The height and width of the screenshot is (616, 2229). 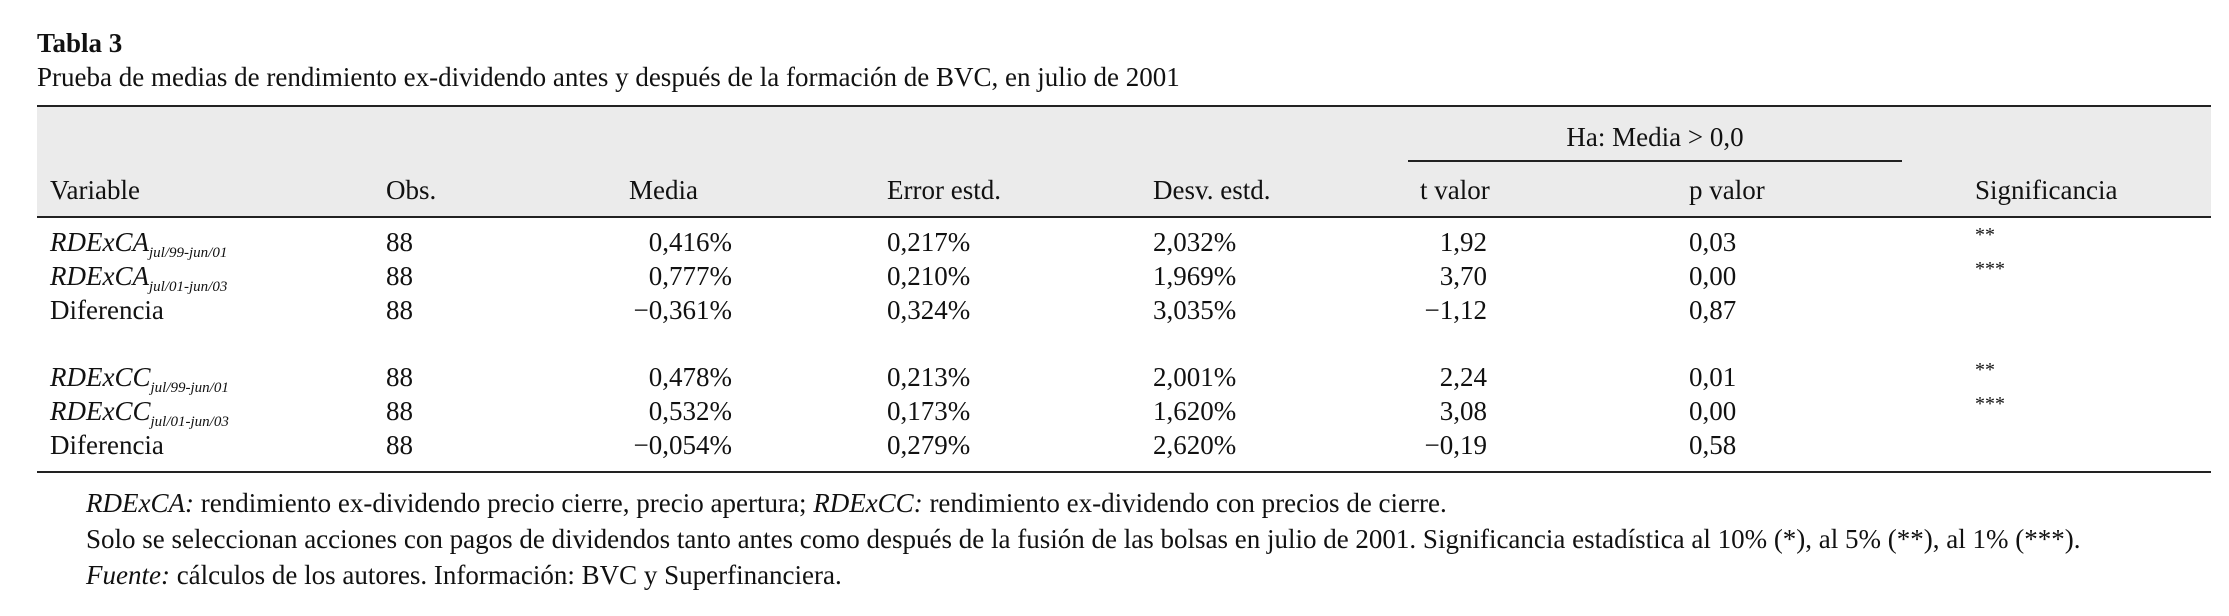 What do you see at coordinates (1124, 217) in the screenshot?
I see `header-rule` at bounding box center [1124, 217].